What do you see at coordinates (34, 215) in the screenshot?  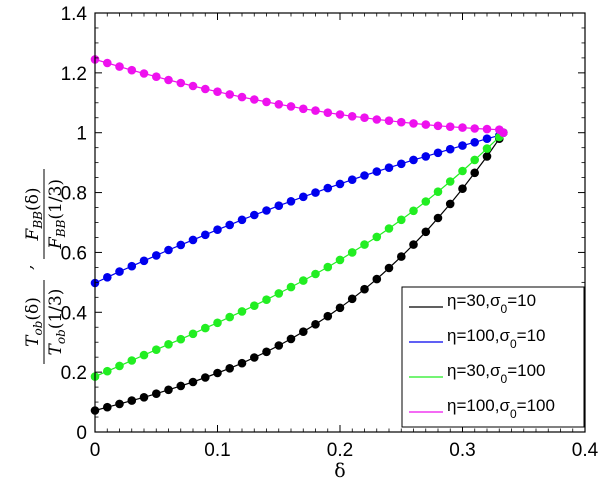 I see `svg-text: FBB(δ)` at bounding box center [34, 215].